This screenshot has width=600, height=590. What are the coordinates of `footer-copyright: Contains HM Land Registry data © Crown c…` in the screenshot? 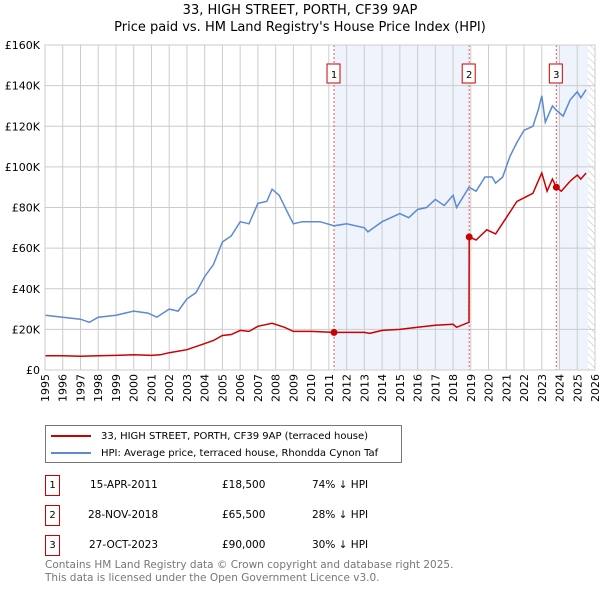 It's located at (249, 565).